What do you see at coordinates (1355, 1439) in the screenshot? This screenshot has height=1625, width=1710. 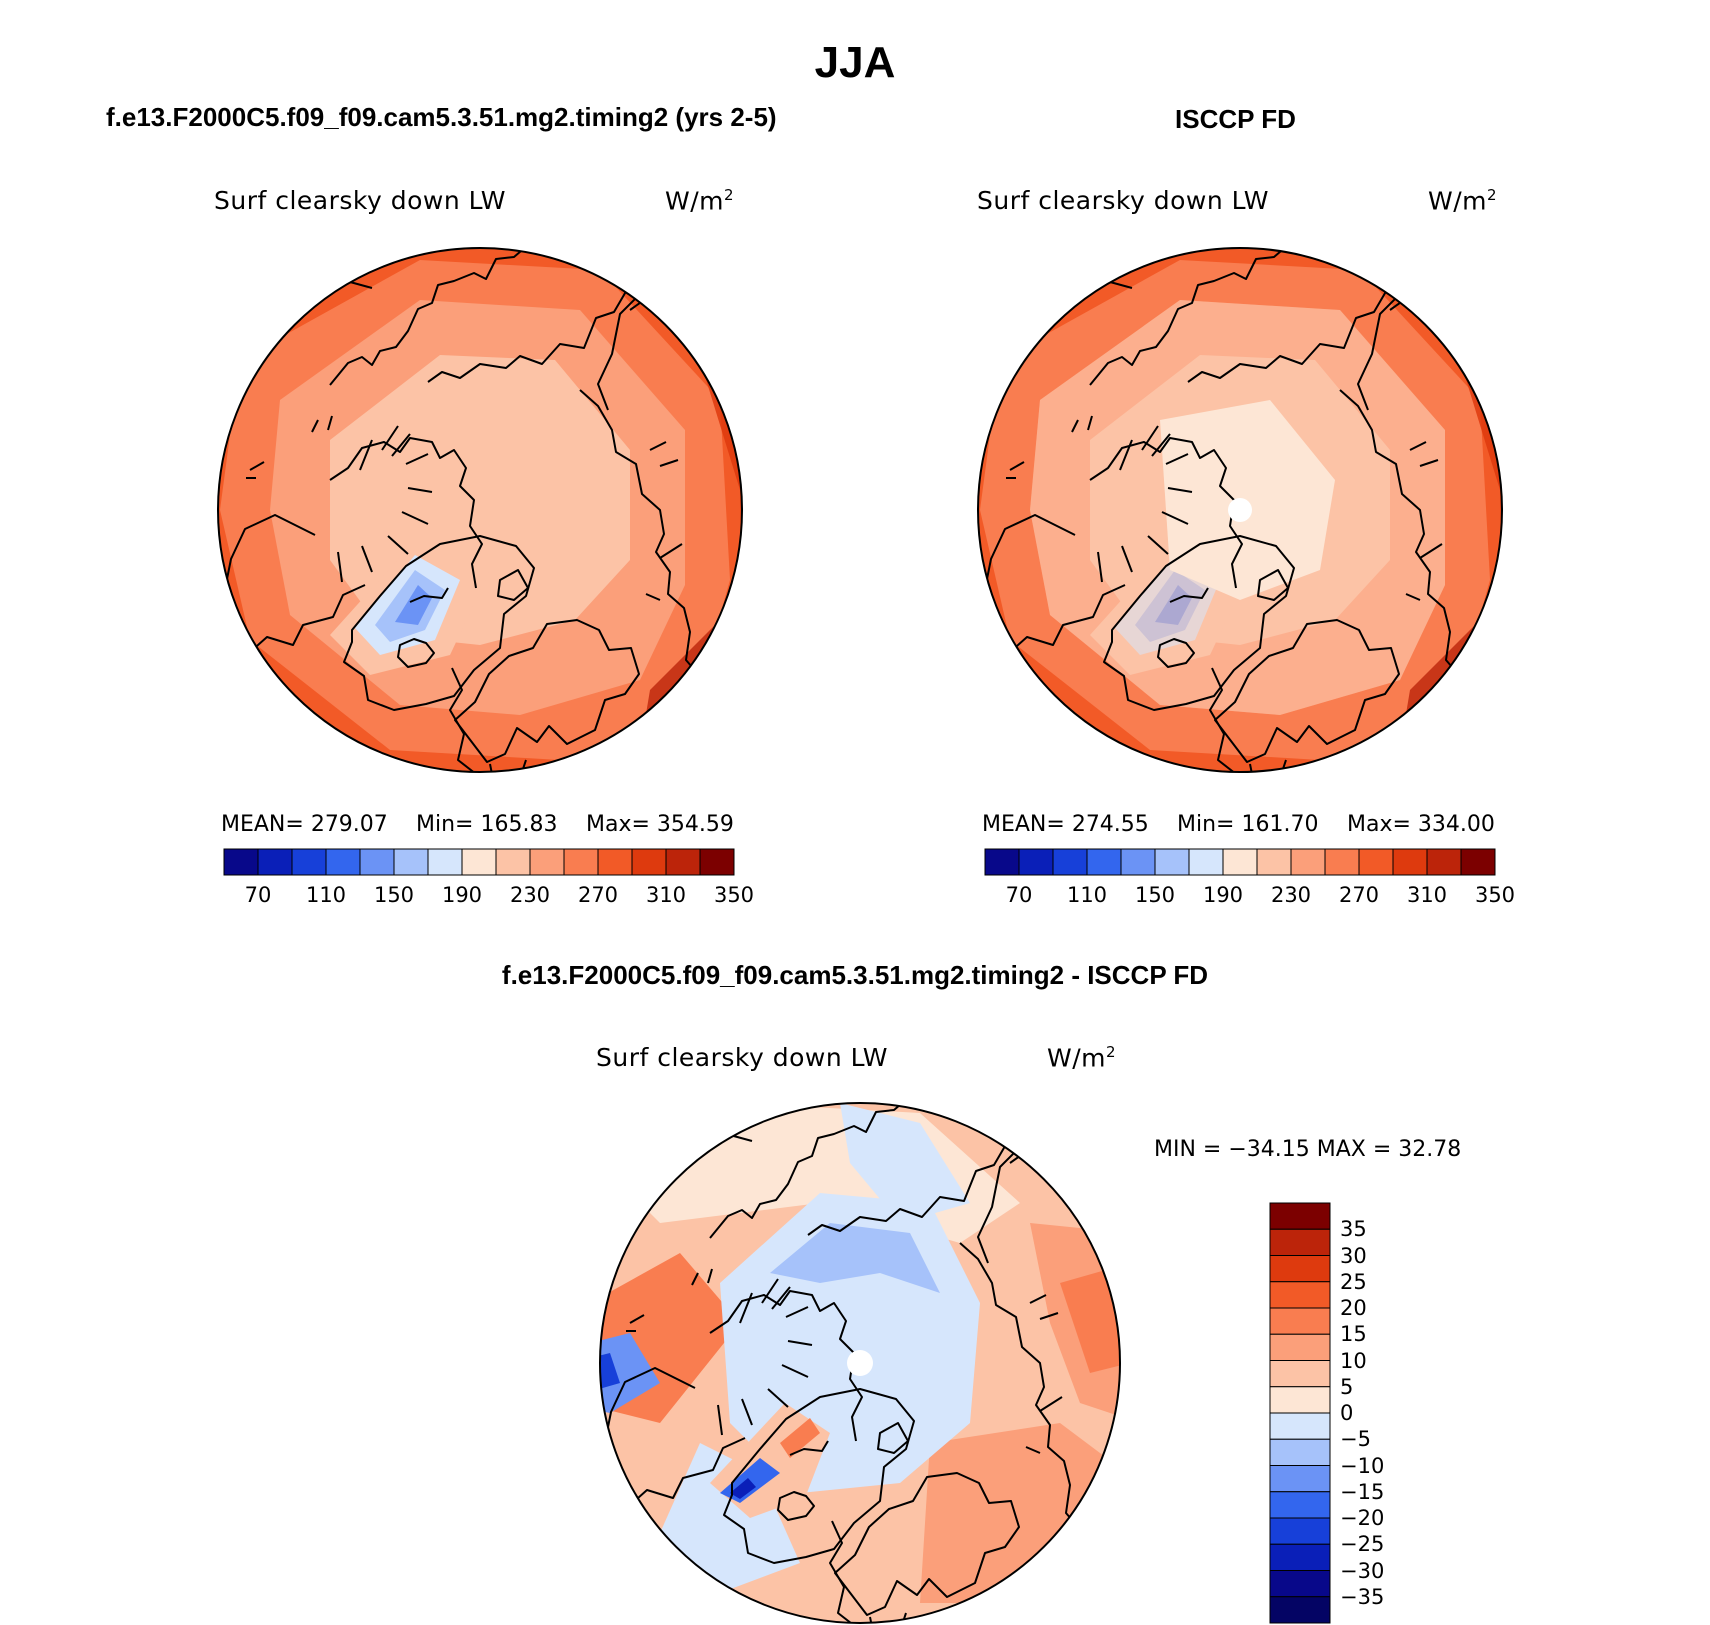 I see `diff-colorbar-tick-label: −5` at bounding box center [1355, 1439].